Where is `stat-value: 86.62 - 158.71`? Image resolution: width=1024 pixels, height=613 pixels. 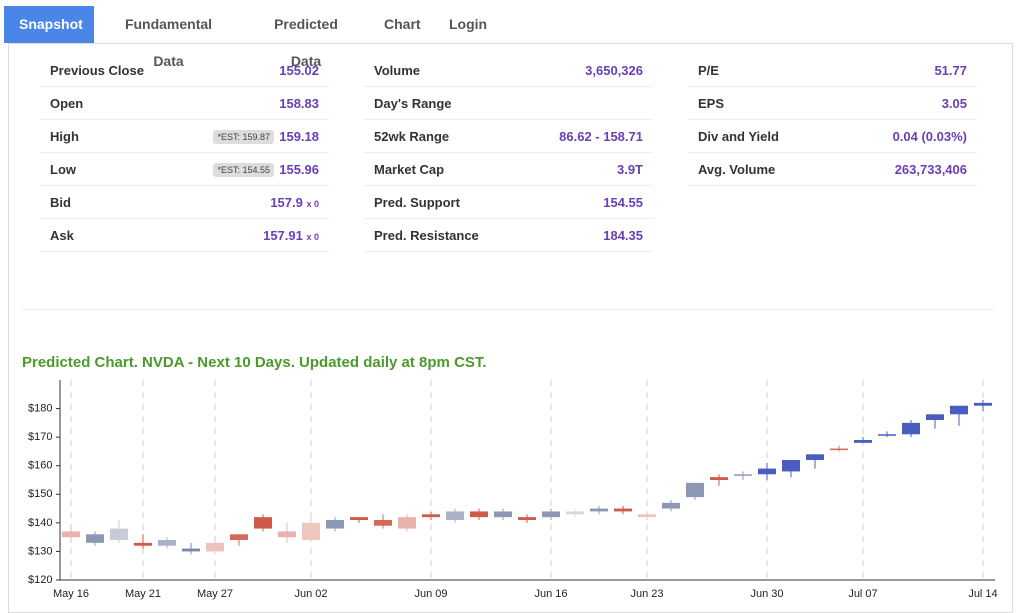
stat-value: 86.62 - 158.71 is located at coordinates (601, 136).